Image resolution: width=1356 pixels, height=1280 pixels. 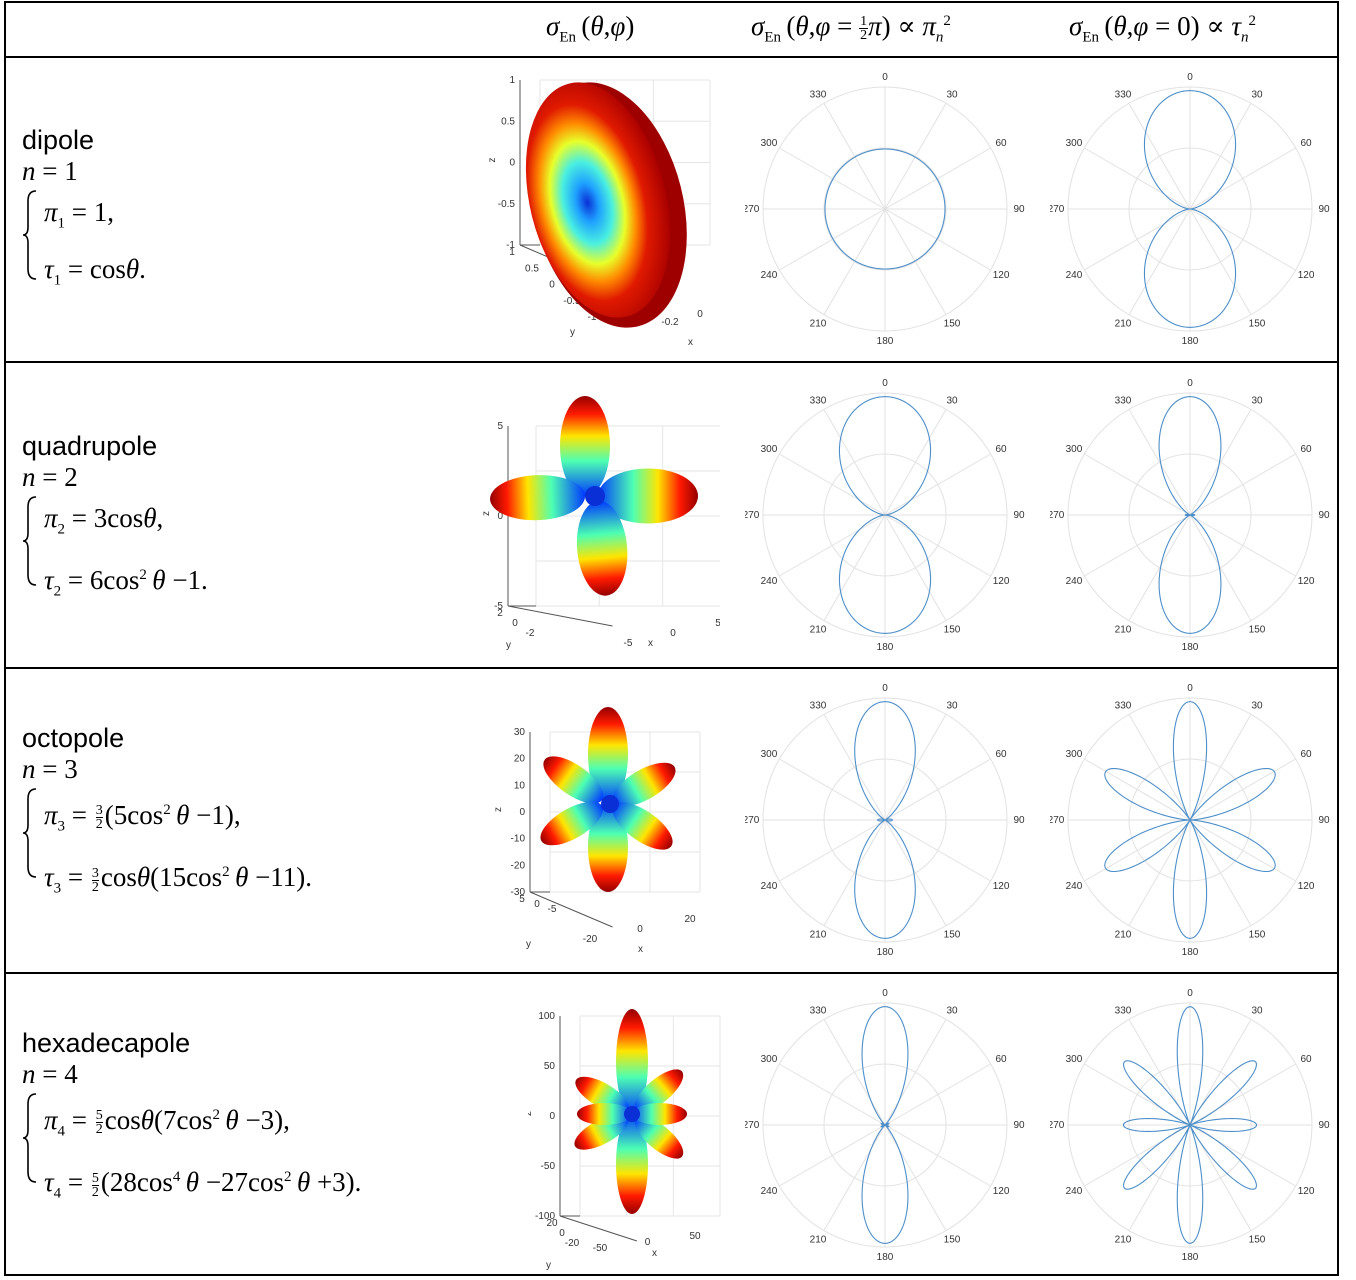 I want to click on multipole-name: dipole, so click(x=58, y=140).